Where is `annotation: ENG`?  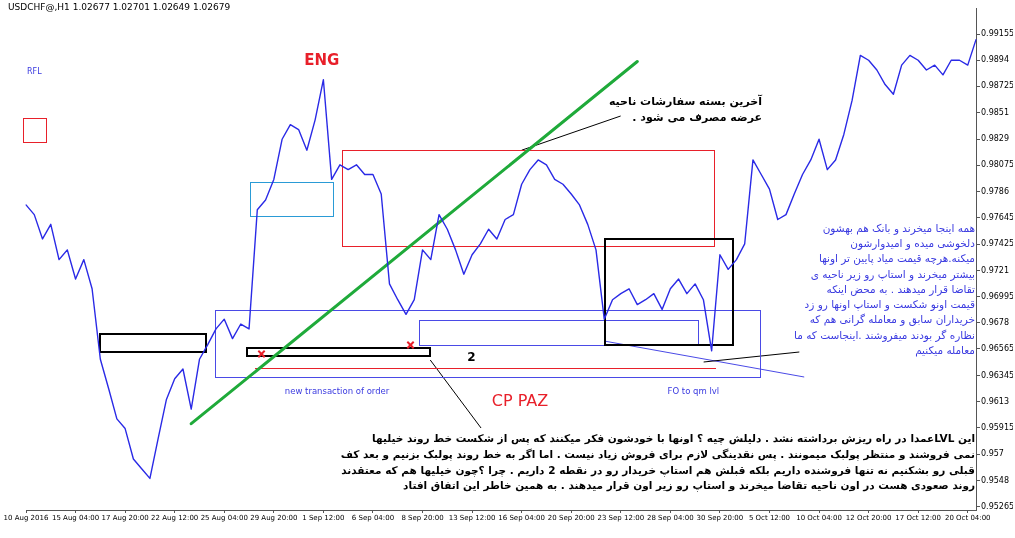 annotation: ENG is located at coordinates (322, 60).